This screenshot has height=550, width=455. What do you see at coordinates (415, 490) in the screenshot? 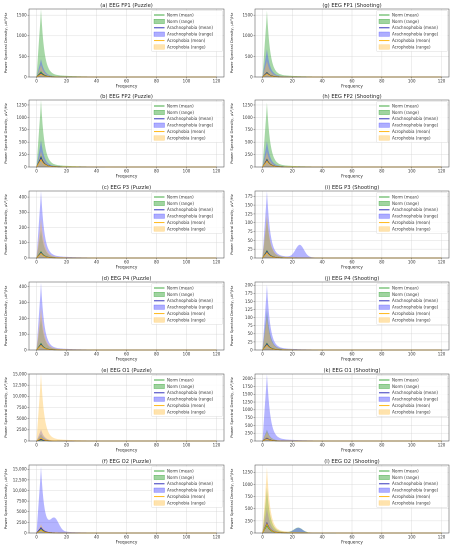
I see `legend-entry: Arachnophobia (range)` at bounding box center [415, 490].